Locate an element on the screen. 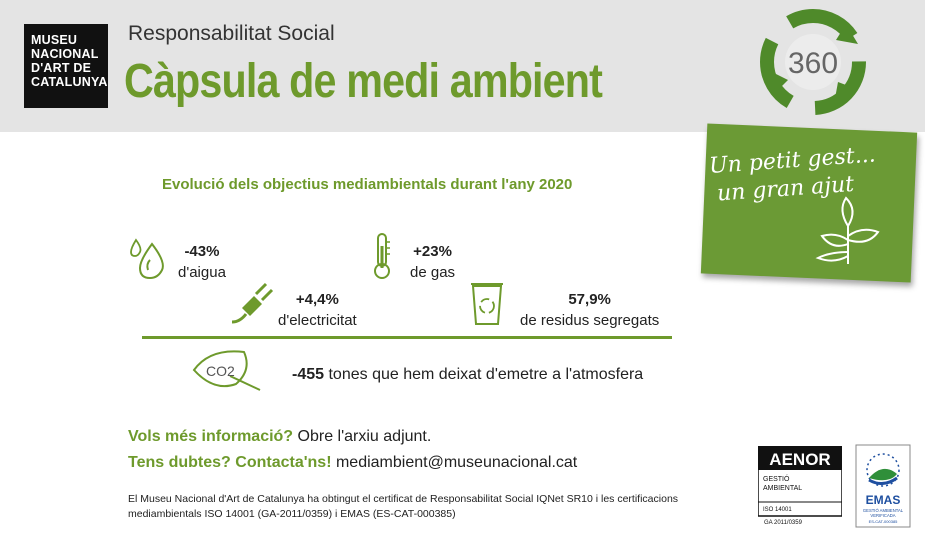 This screenshot has width=925, height=542. stat-gas-label: de gas is located at coordinates (433, 272).